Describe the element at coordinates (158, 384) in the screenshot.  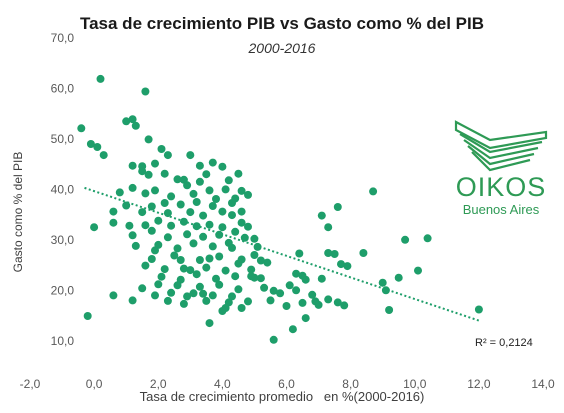
I see `x-tick-label: 2,0` at that location.